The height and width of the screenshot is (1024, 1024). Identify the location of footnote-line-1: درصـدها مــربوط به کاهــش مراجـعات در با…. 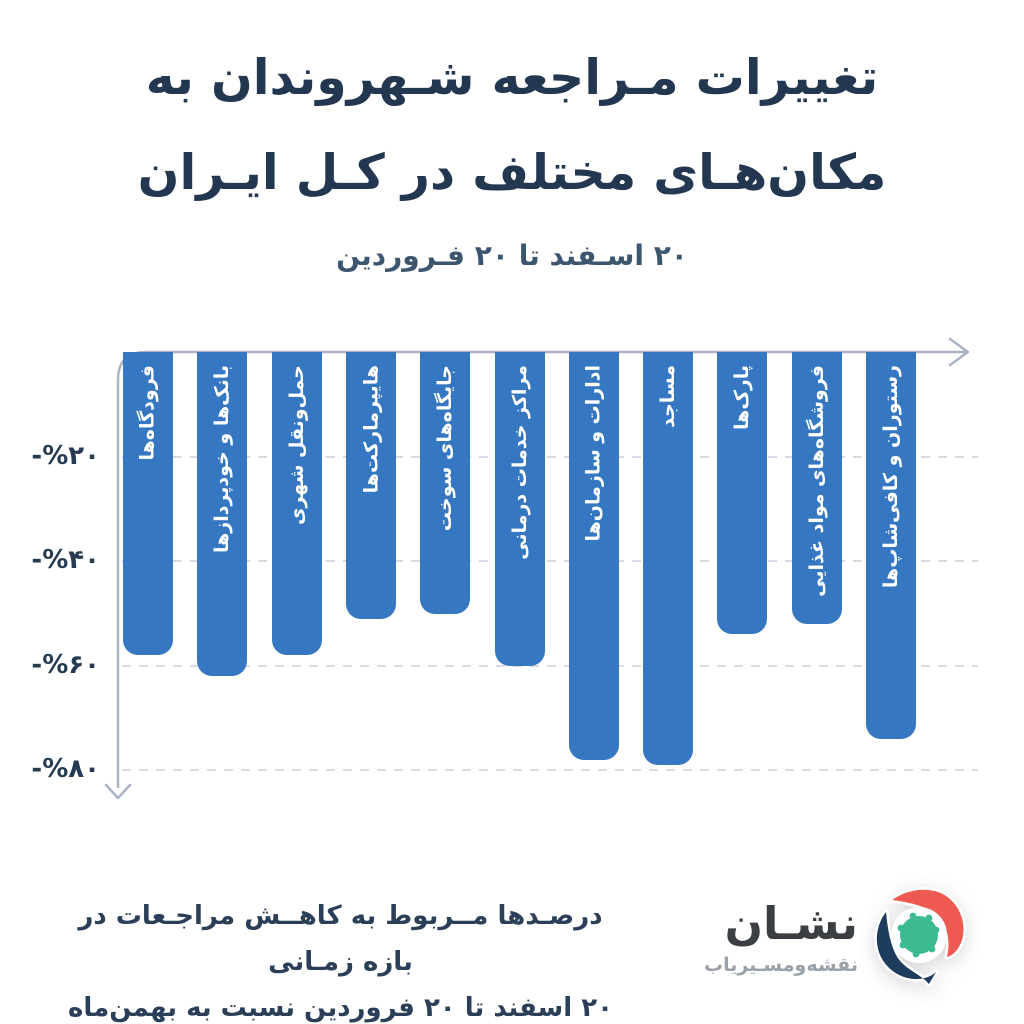
(340, 939).